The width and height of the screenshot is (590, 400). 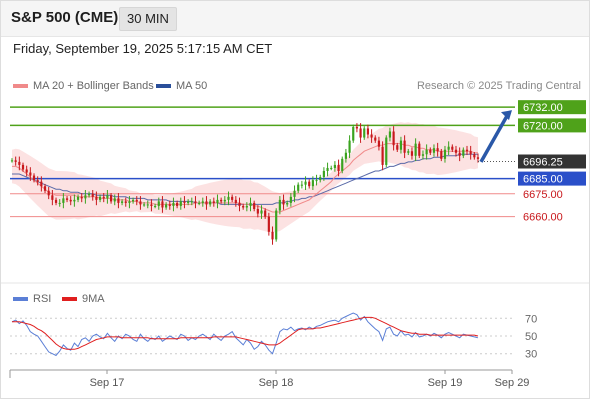 What do you see at coordinates (512, 383) in the screenshot?
I see `x-tick-label: Sep 29` at bounding box center [512, 383].